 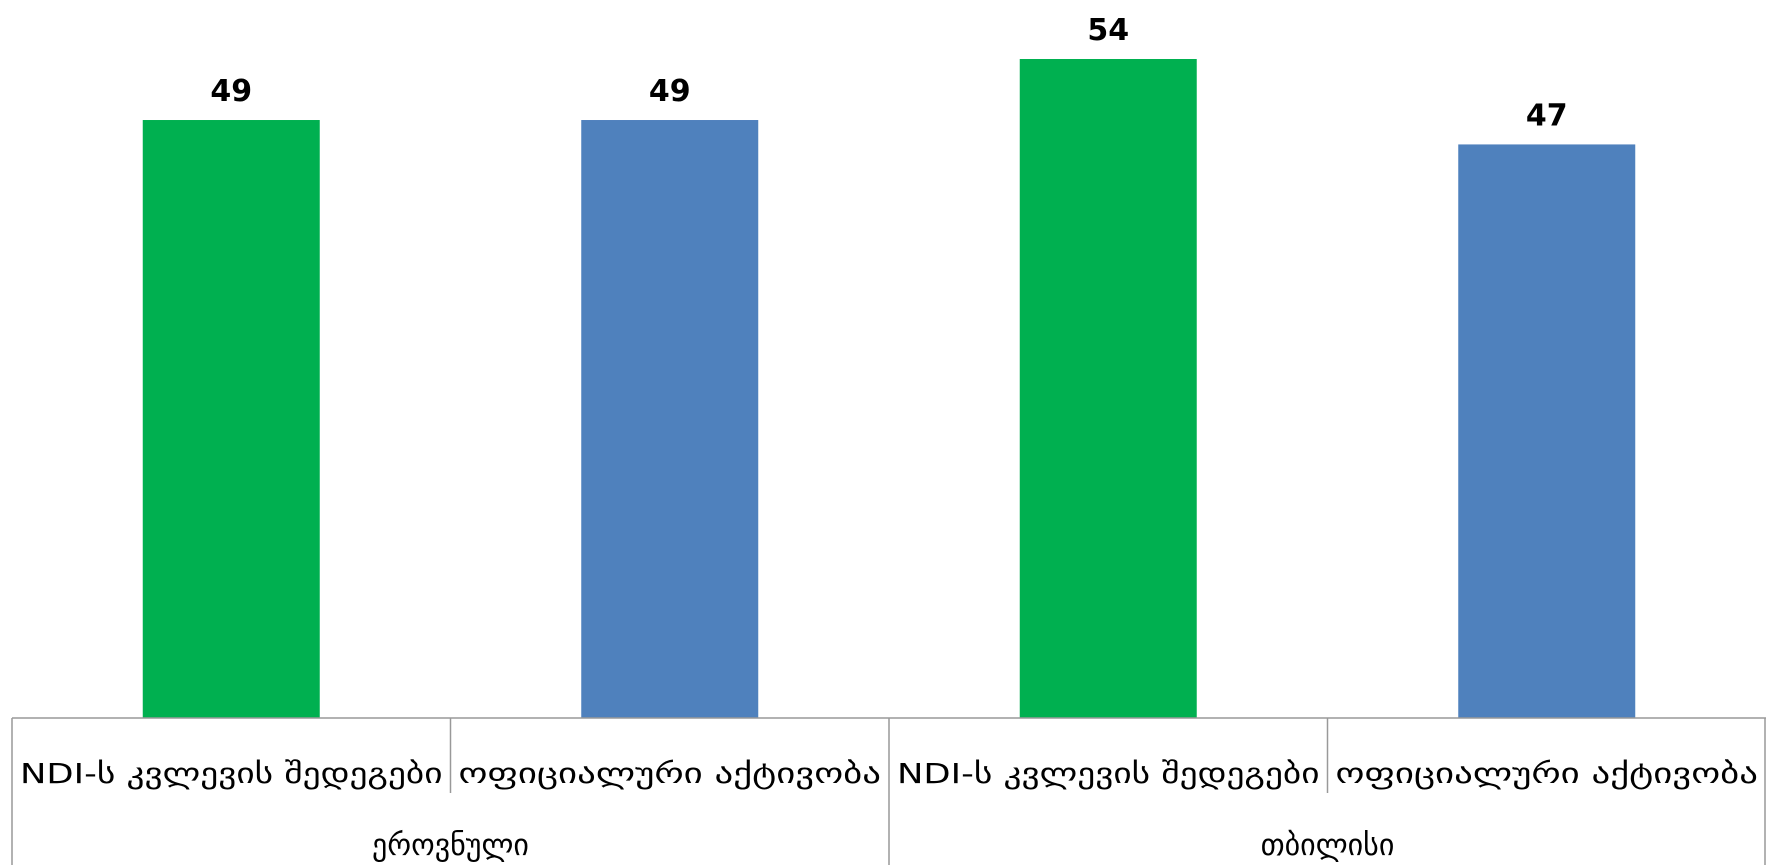 I want to click on category-label-1-0: NDI-ს კვლევის შედეგები, so click(x=1108, y=773).